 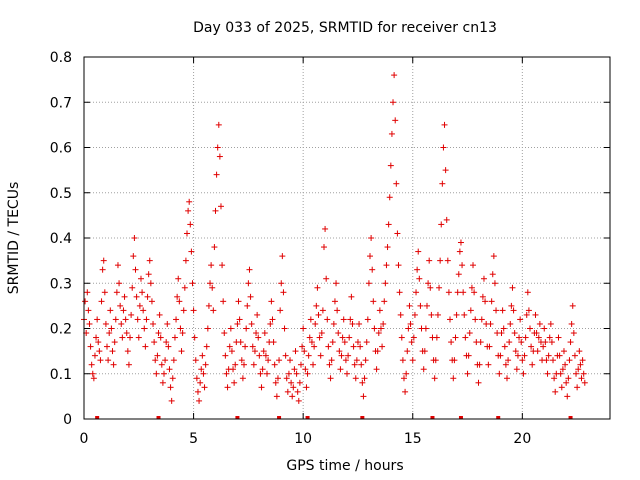 I want to click on y-tick-label: 0.1, so click(x=61, y=375).